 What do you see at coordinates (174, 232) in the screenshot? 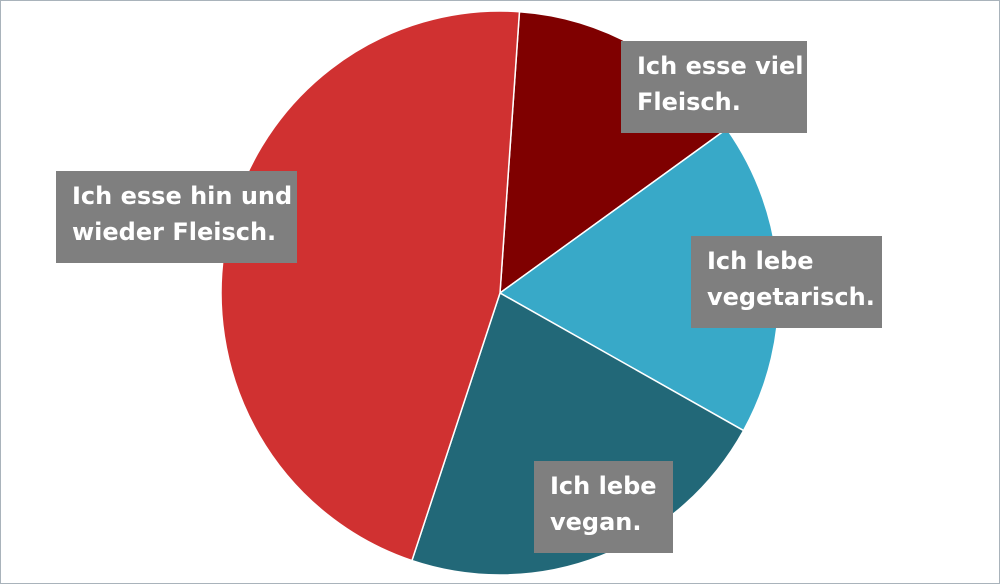
I see `slice-label-line: wieder Fleisch.` at bounding box center [174, 232].